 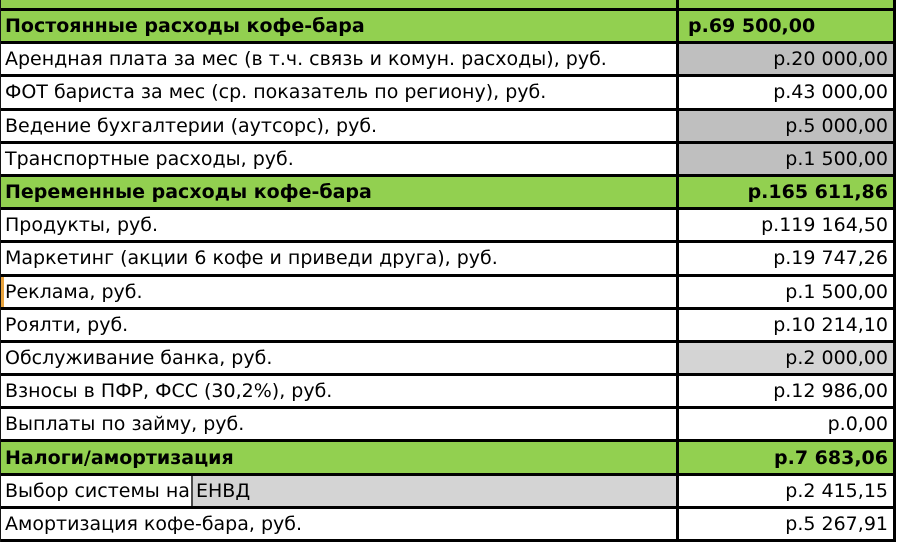 I want to click on row-label-cell: Выплаты по займу, руб., so click(x=338, y=424).